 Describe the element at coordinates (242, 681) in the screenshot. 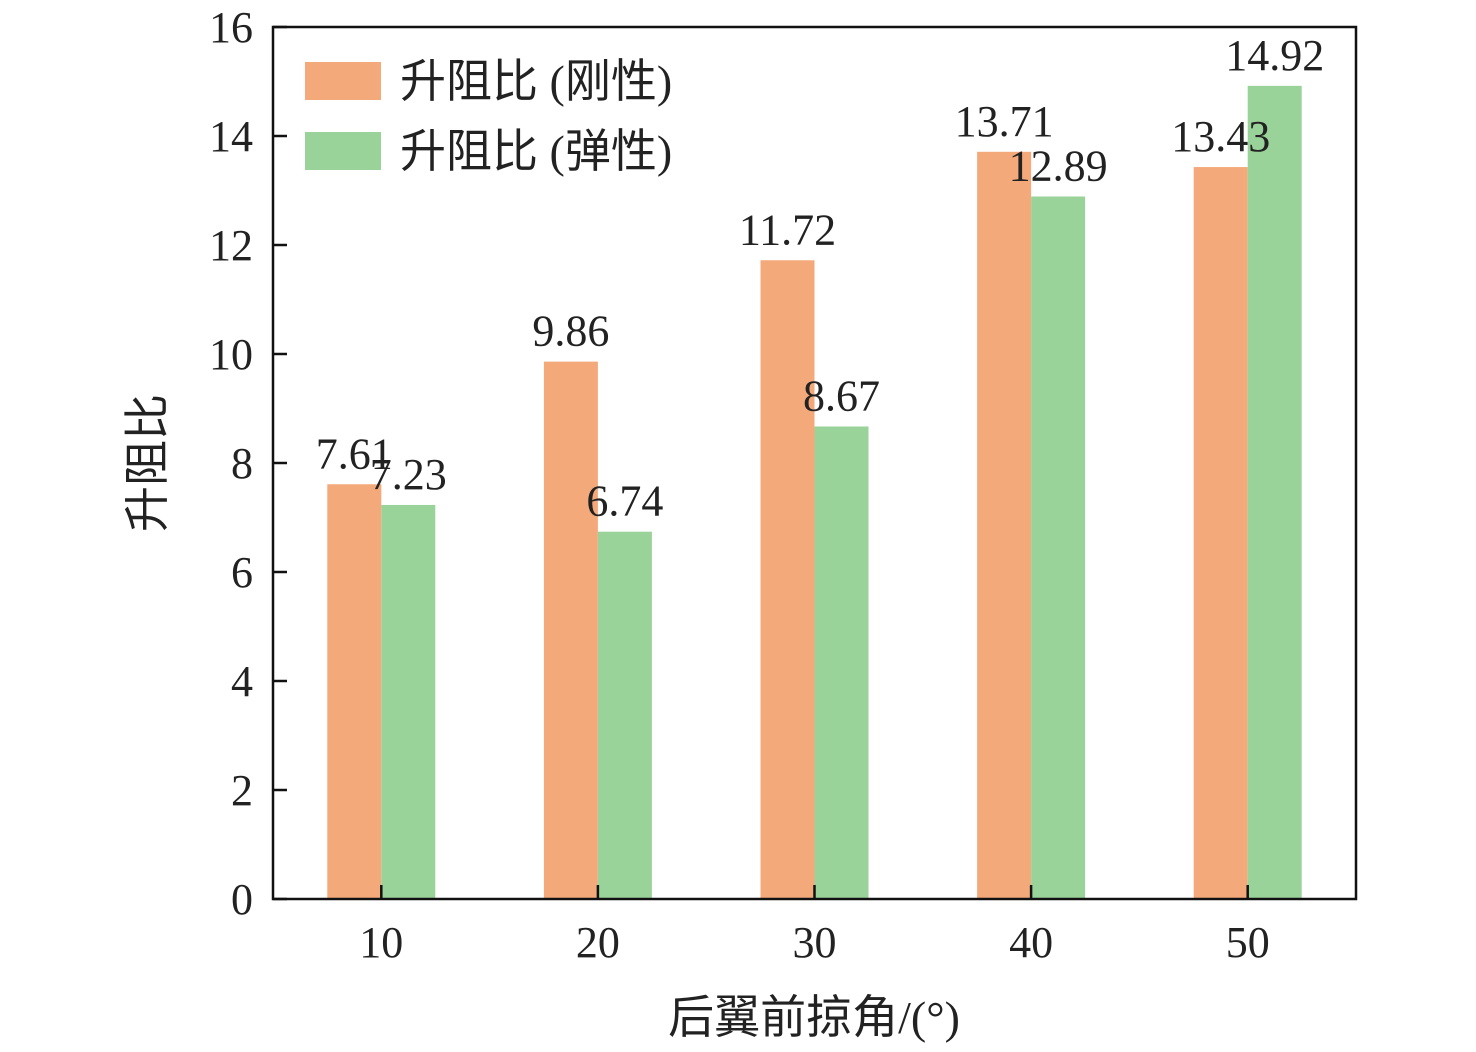

I see `y-tick-label: 4` at that location.